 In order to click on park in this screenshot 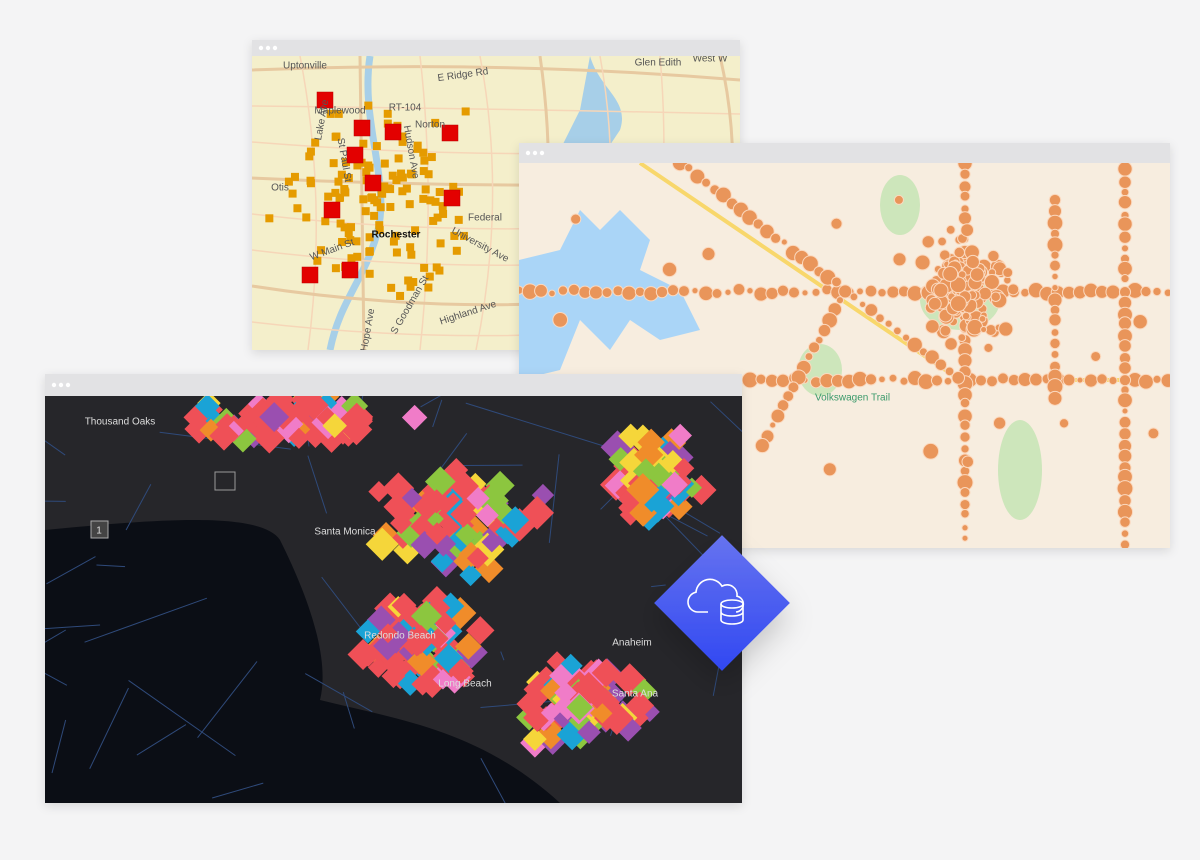, I will do `click(900, 205)`.